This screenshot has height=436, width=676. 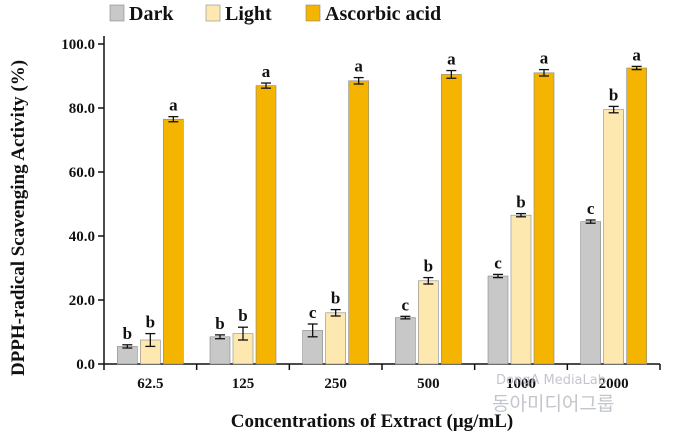 I want to click on y-tick-label: 0.0, so click(x=85, y=365).